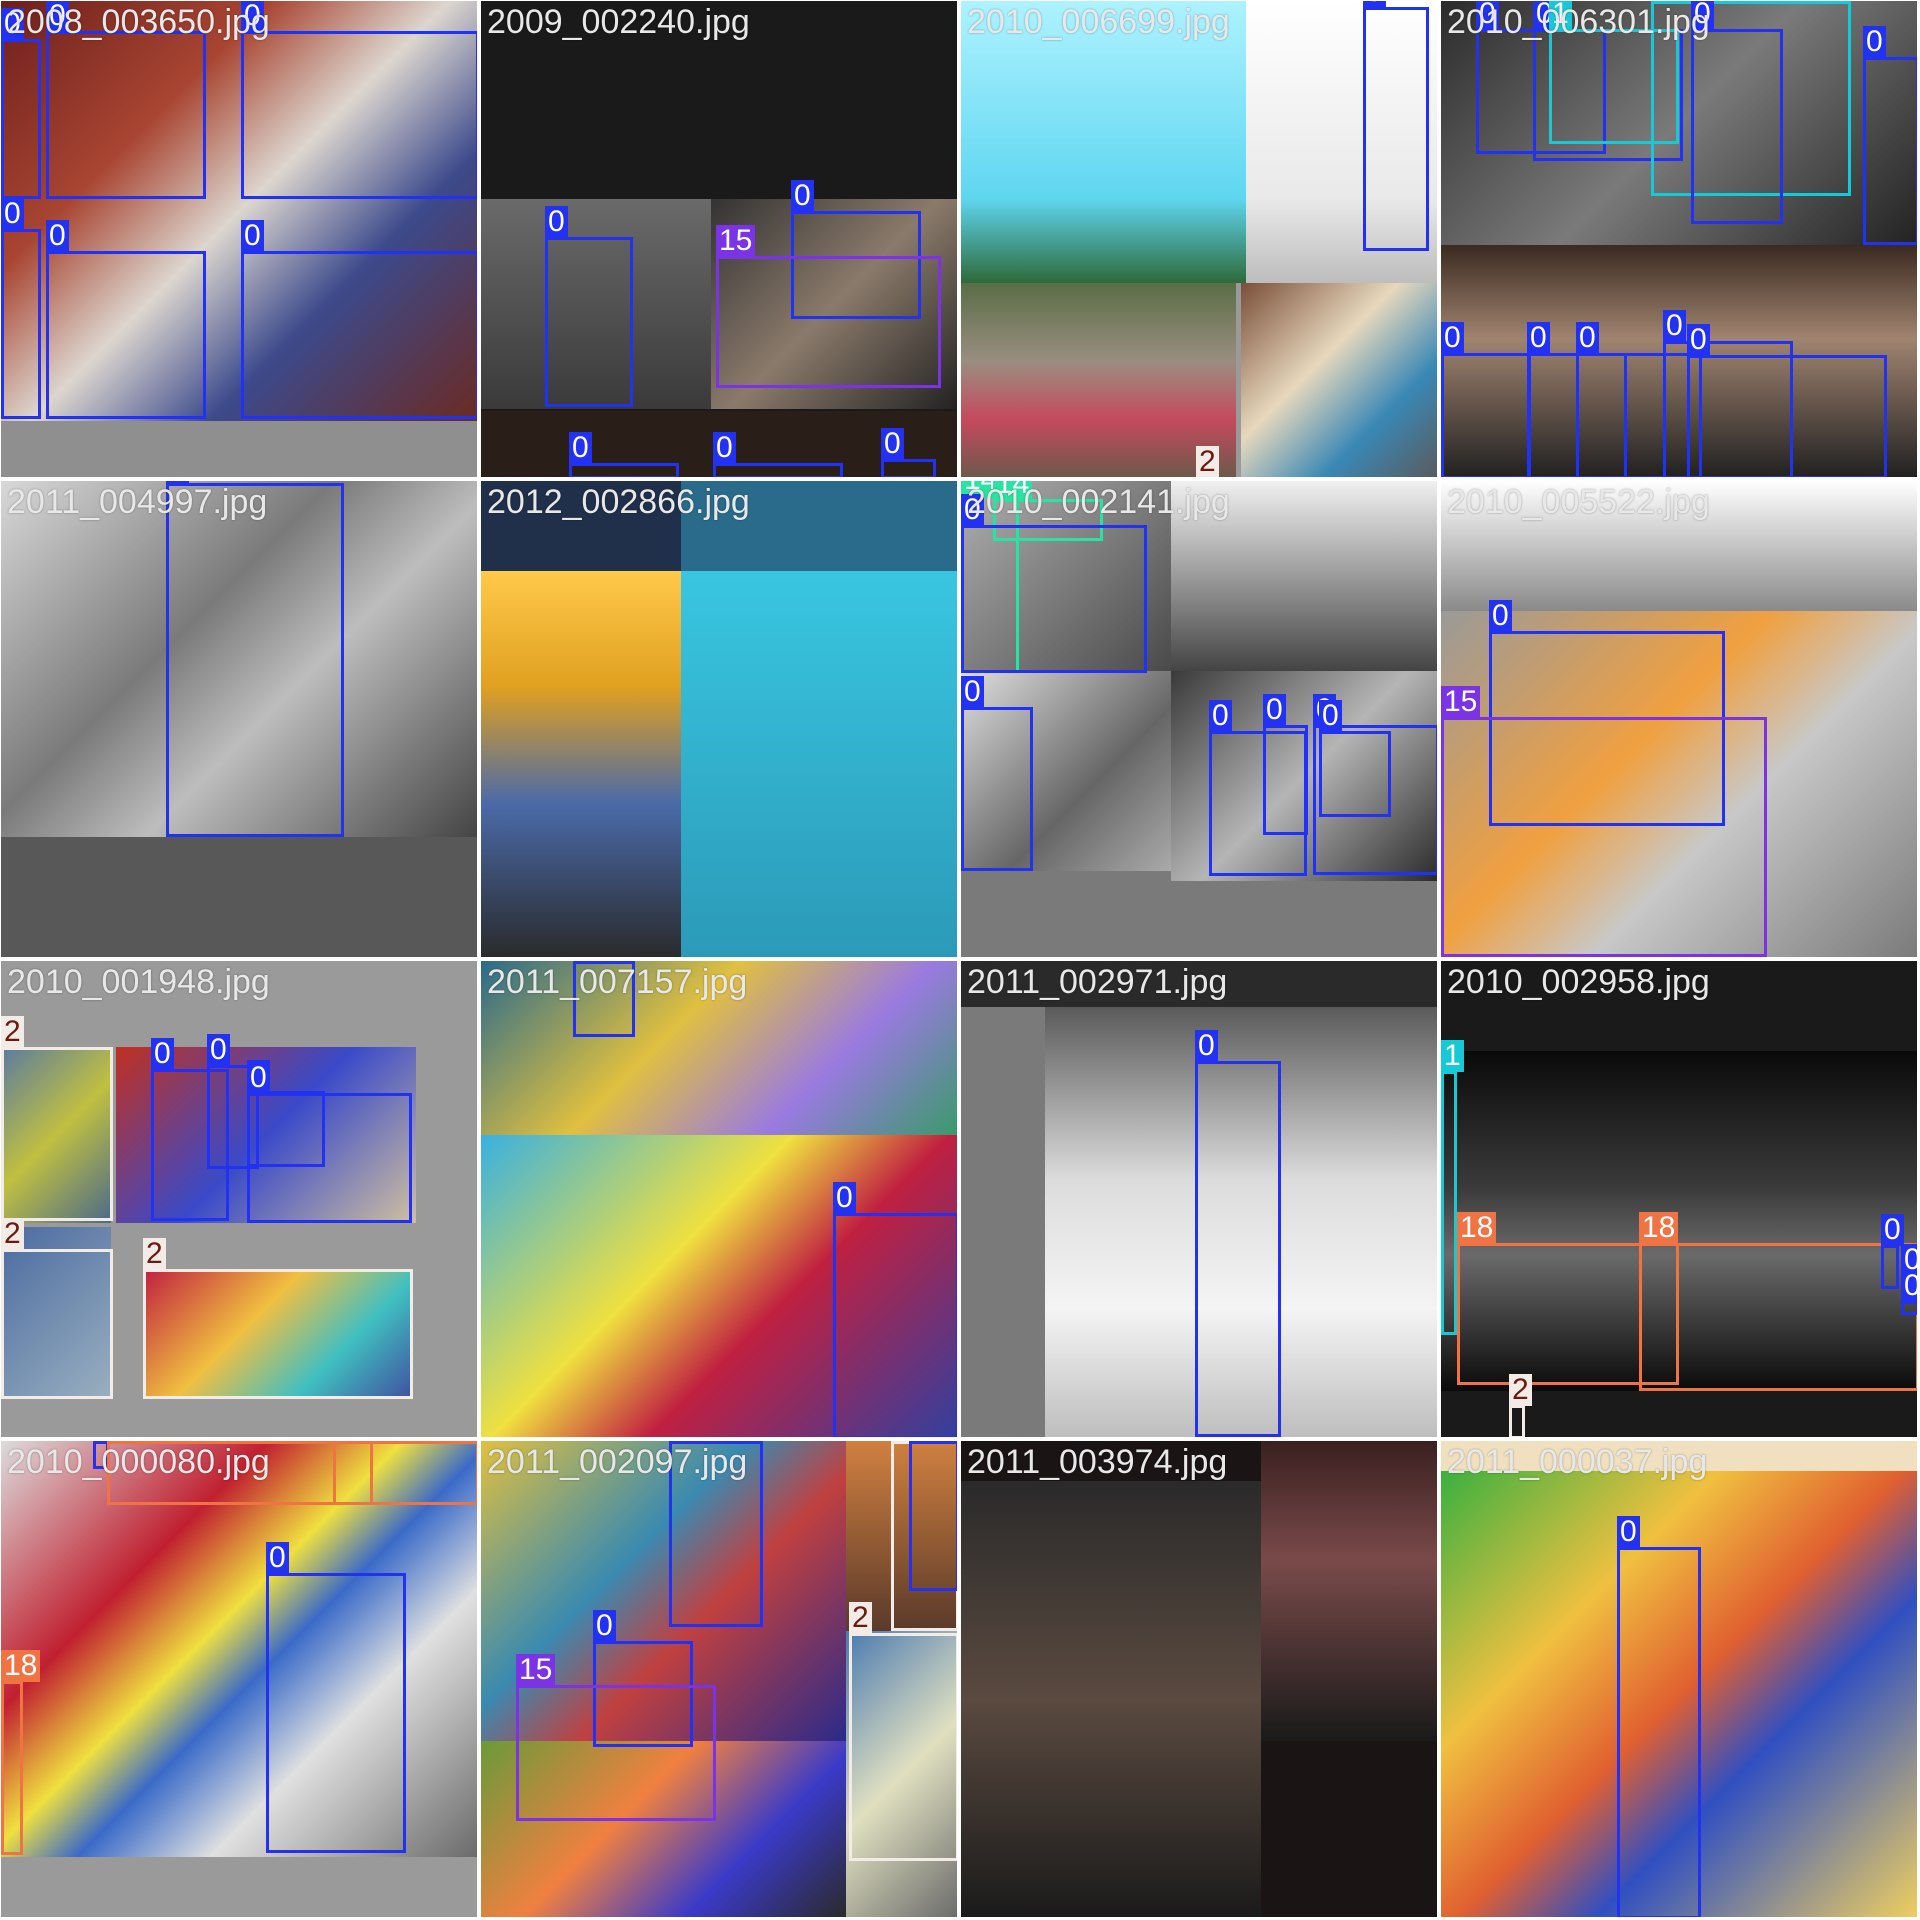  What do you see at coordinates (1048, 511) in the screenshot?
I see `detection-box: 14` at bounding box center [1048, 511].